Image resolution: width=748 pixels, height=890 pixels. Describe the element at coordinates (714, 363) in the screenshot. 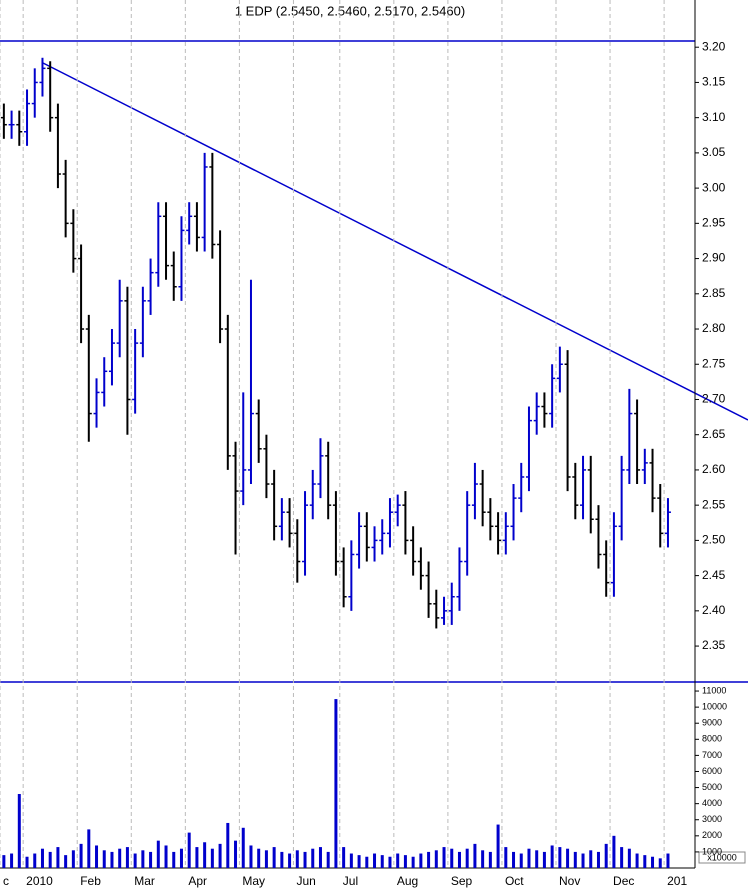

I see `y-tick-label: 2.75` at that location.